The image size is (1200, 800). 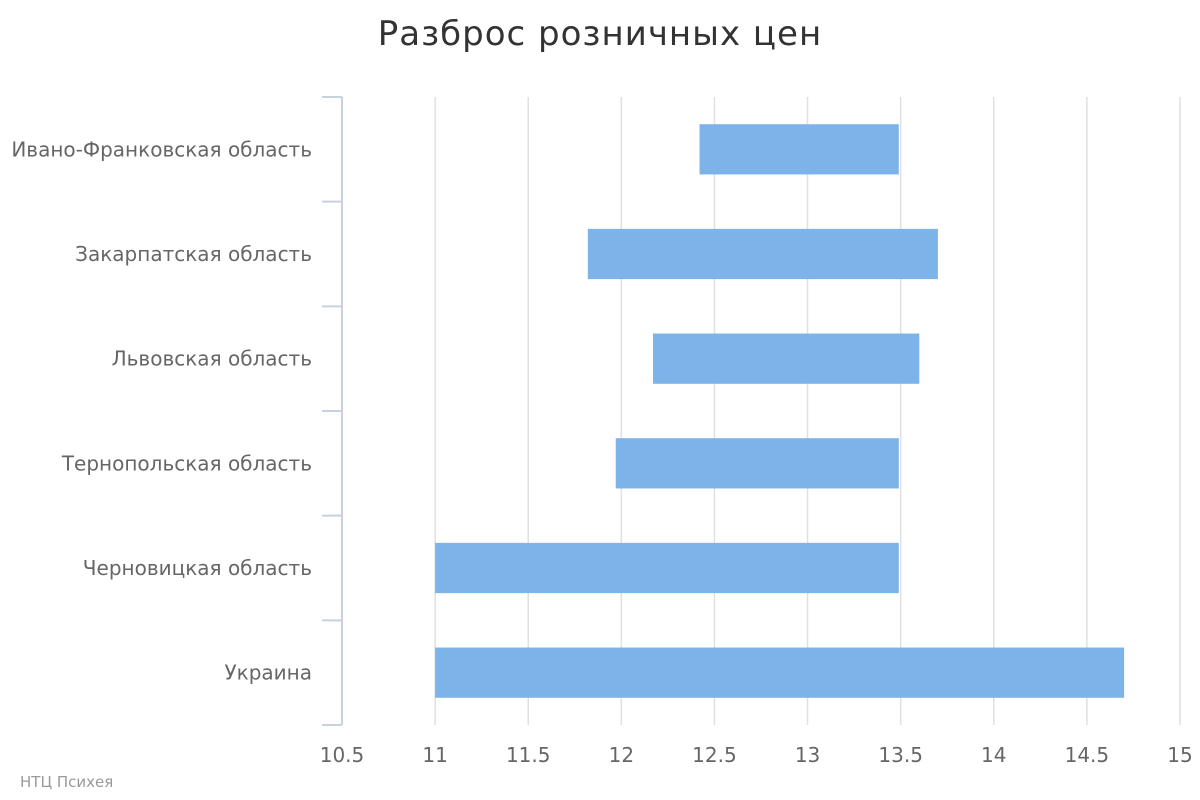 What do you see at coordinates (67, 782) in the screenshot?
I see `credit-label: НТЦ Психея` at bounding box center [67, 782].